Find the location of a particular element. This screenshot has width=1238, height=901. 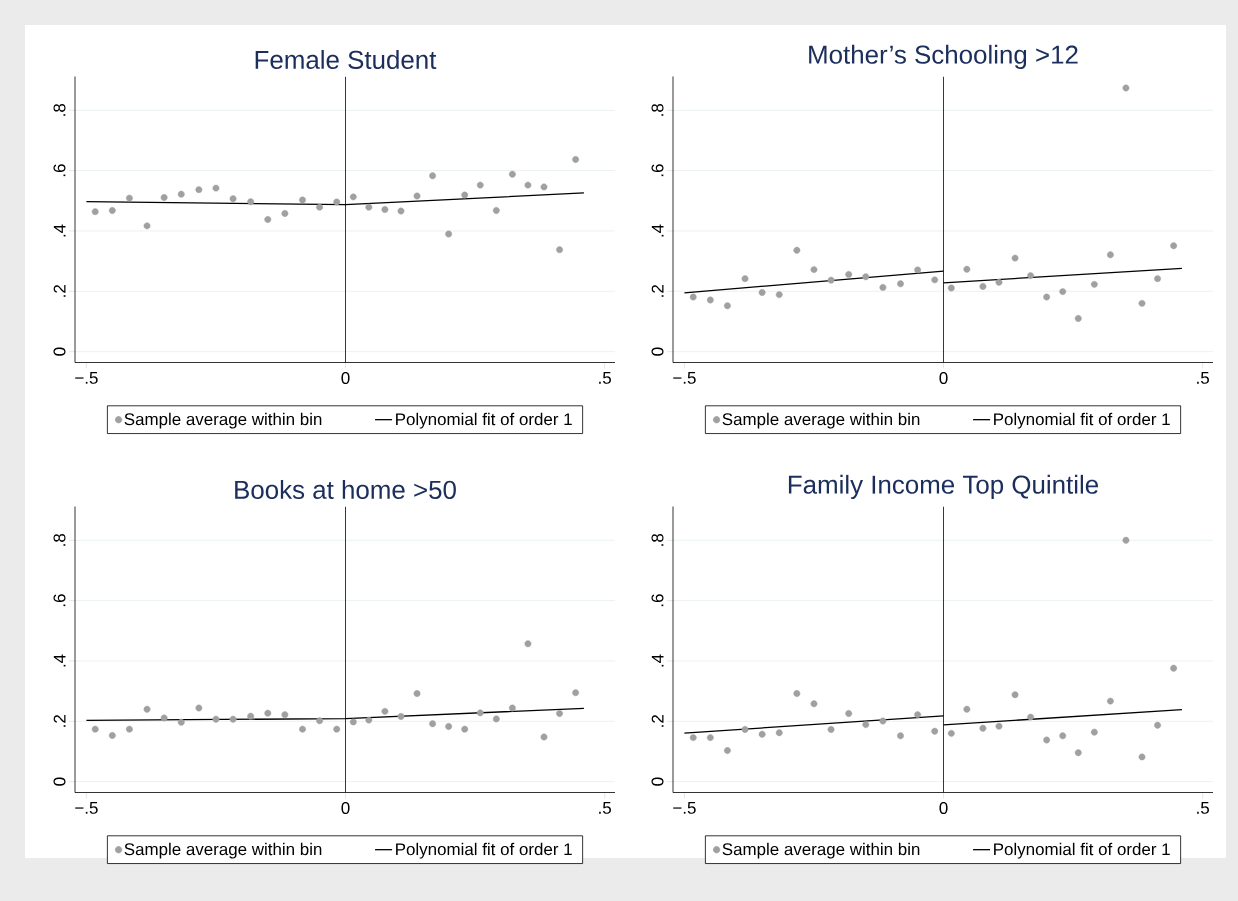

chart-title: Books at home >50 is located at coordinates (345, 489).